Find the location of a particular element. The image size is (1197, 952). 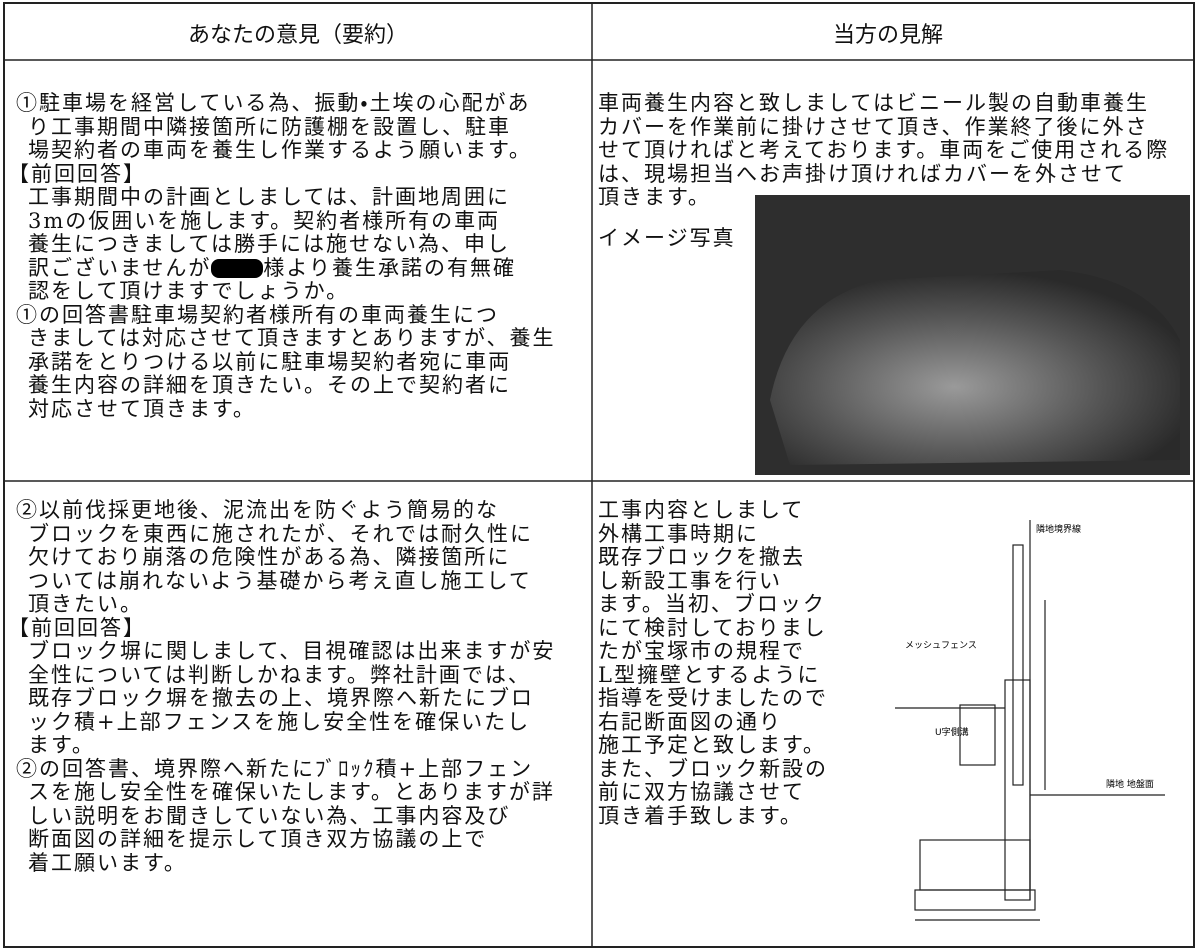

car-shape is located at coordinates (975, 367).